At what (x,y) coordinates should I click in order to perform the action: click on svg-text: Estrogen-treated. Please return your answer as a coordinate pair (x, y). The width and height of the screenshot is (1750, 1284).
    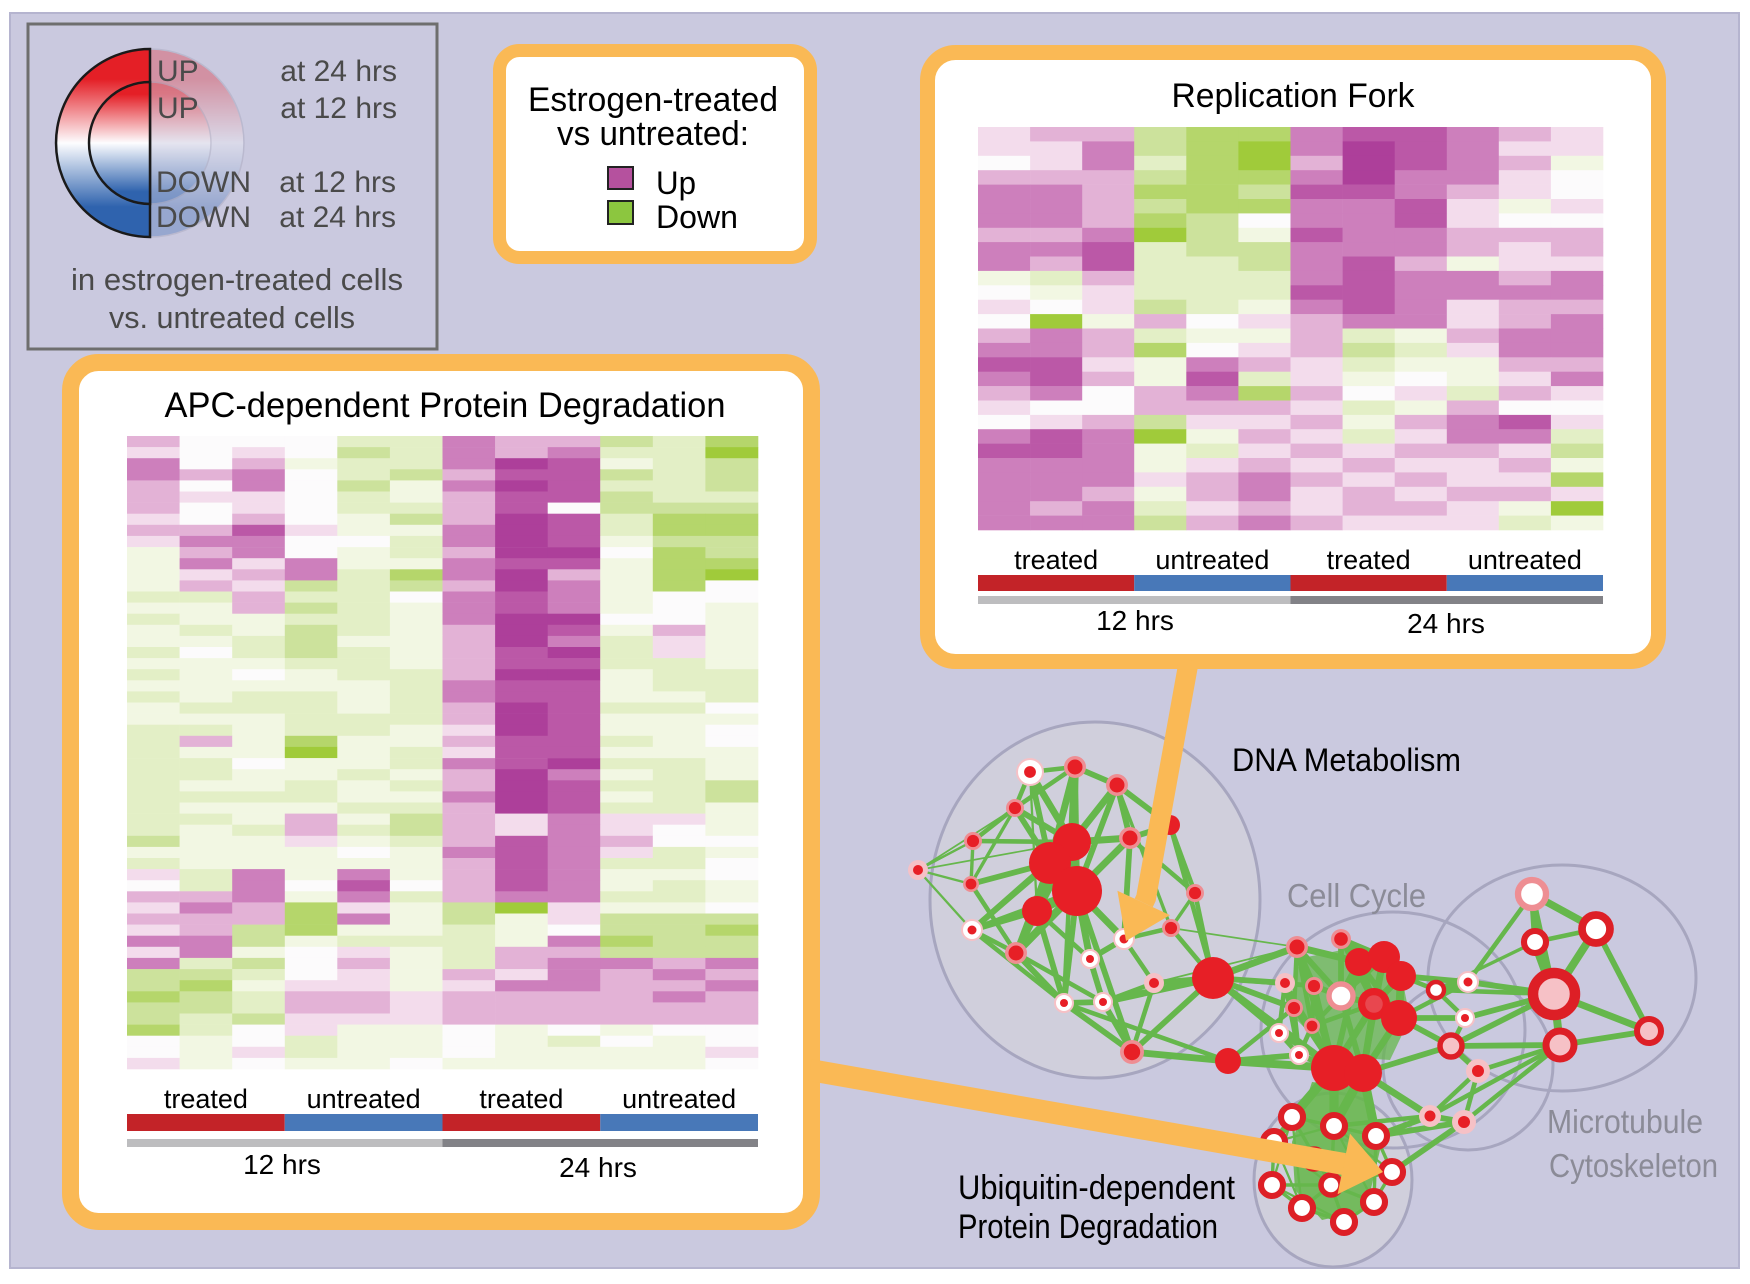
    Looking at the image, I should click on (653, 100).